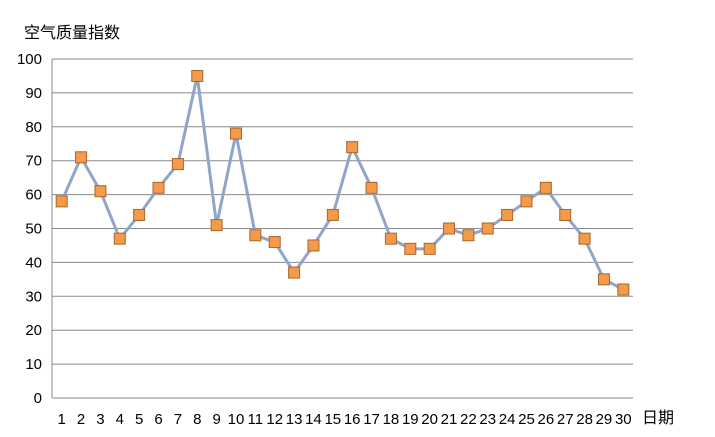 The width and height of the screenshot is (715, 437). Describe the element at coordinates (468, 419) in the screenshot. I see `x-tick-label: 22` at that location.